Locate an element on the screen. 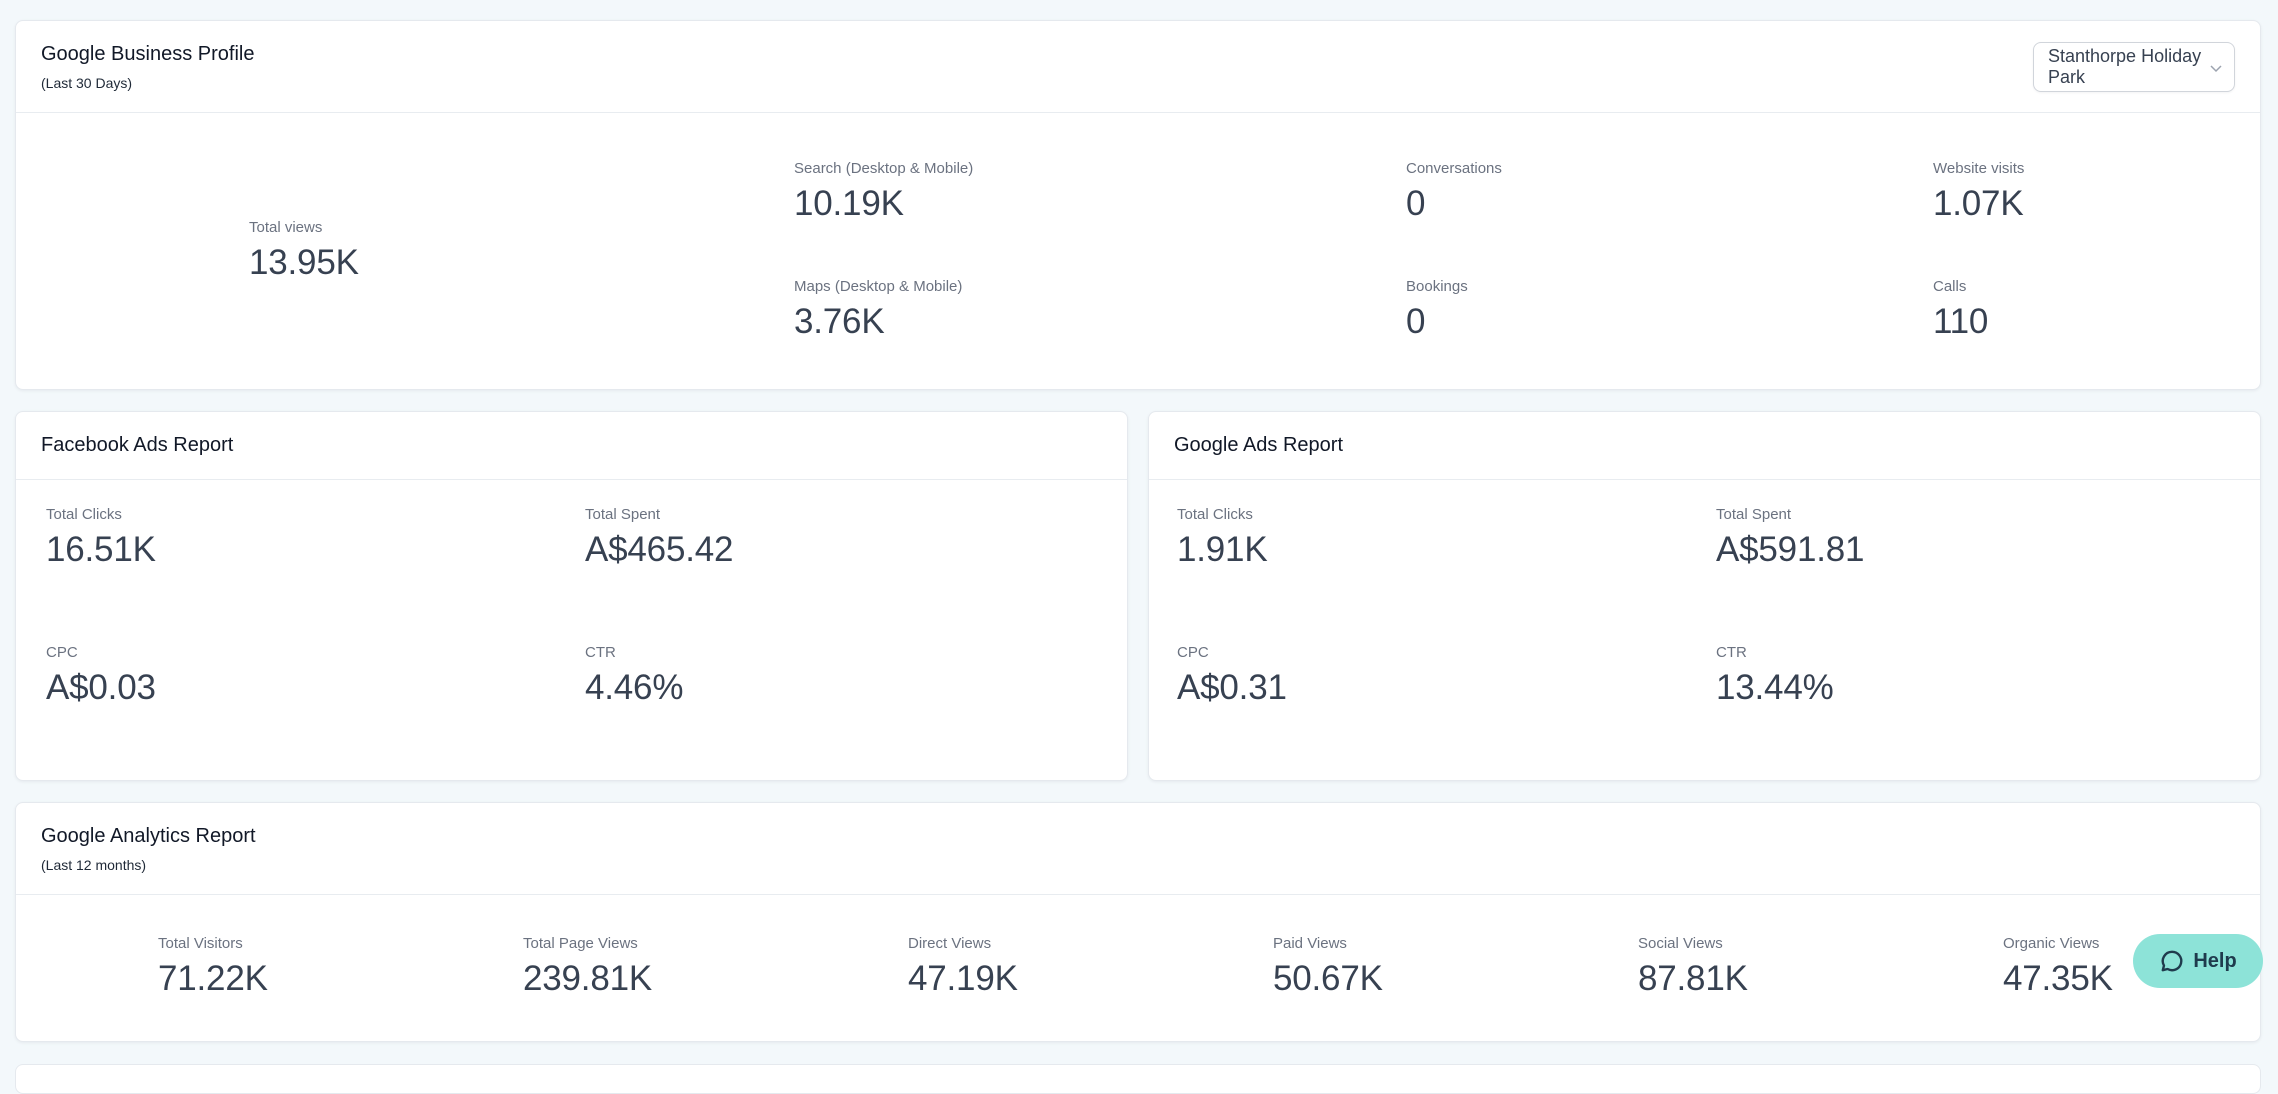 The width and height of the screenshot is (2278, 1094). metric-search: Search (Desktop & Mobile) 10.19K is located at coordinates (883, 192).